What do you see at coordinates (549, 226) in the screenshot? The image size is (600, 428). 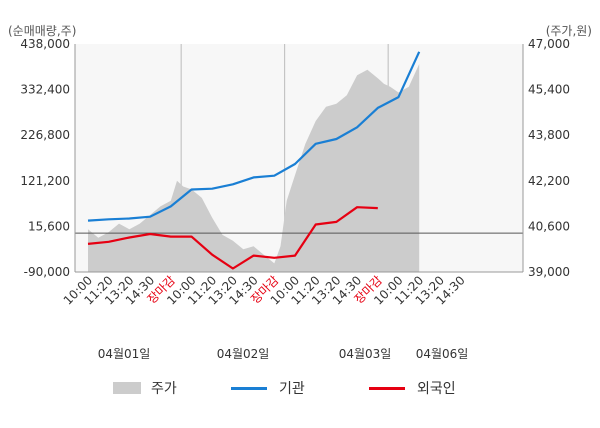 I see `right-tick-label: 40,600` at bounding box center [549, 226].